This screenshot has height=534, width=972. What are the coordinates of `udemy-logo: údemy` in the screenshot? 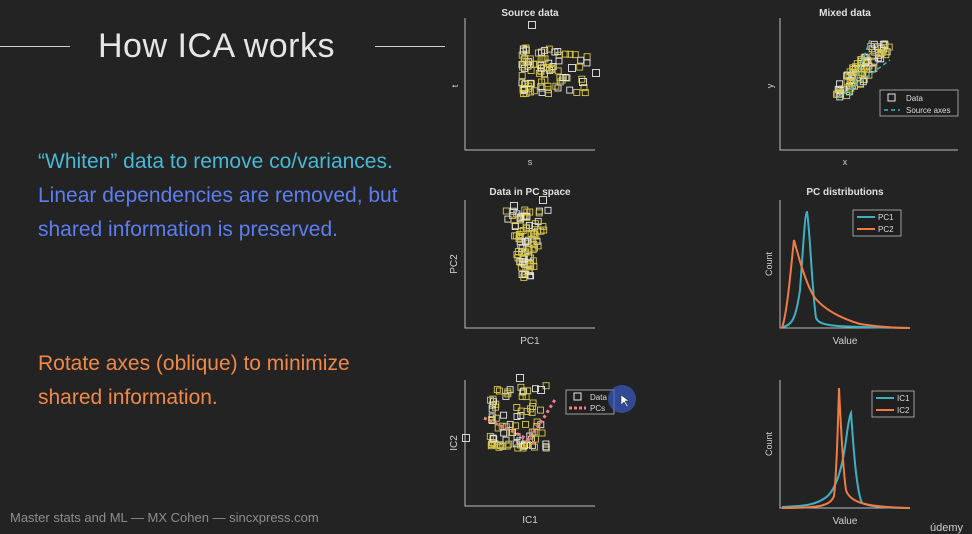 It's located at (947, 528).